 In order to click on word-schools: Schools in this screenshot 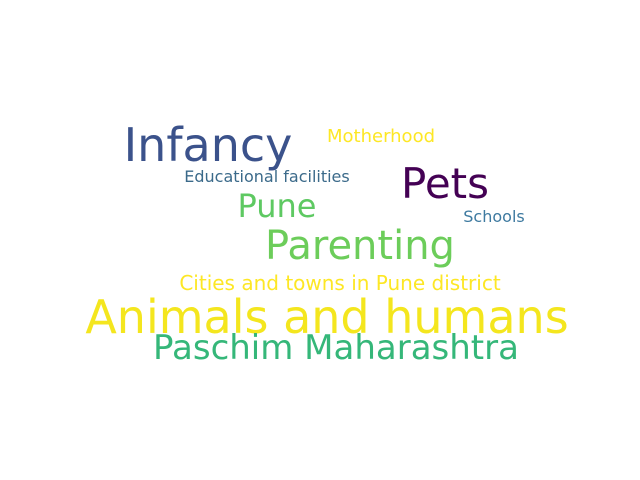, I will do `click(494, 216)`.